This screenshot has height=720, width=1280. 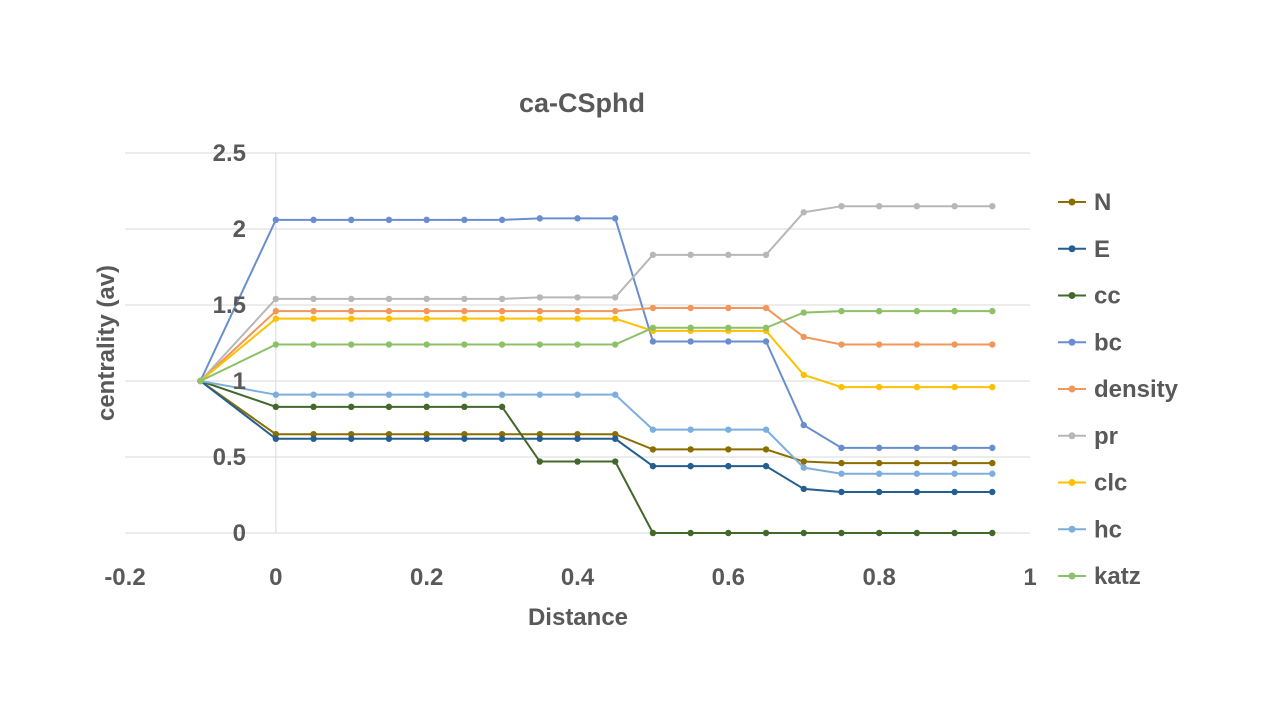 What do you see at coordinates (239, 533) in the screenshot?
I see `y-tick-label: 0` at bounding box center [239, 533].